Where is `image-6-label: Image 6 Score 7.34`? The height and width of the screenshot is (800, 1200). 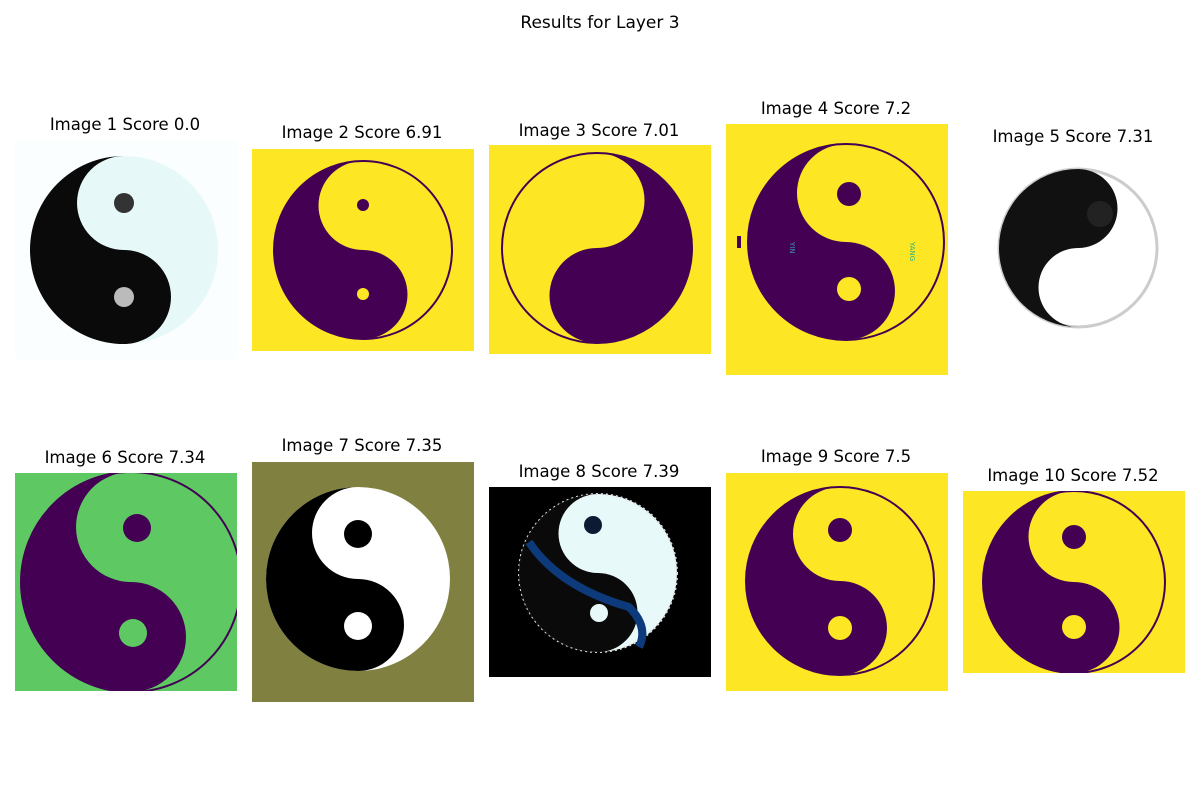
image-6-label: Image 6 Score 7.34 is located at coordinates (125, 457).